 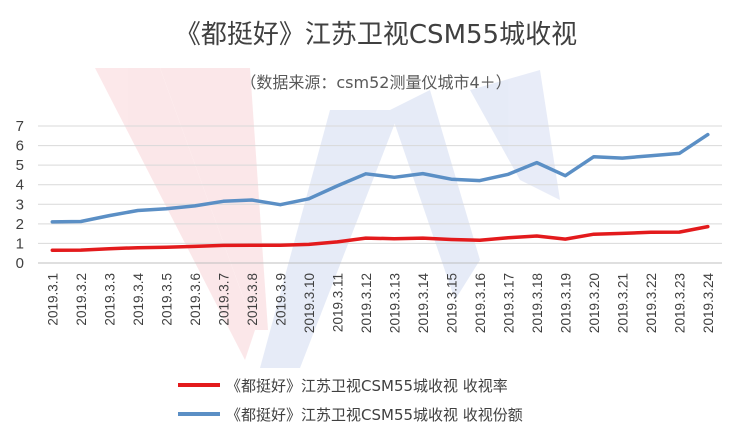 I want to click on legend-label-share: 《都挺好》江苏卫视CSM55城收视 收视份额, so click(x=374, y=415).